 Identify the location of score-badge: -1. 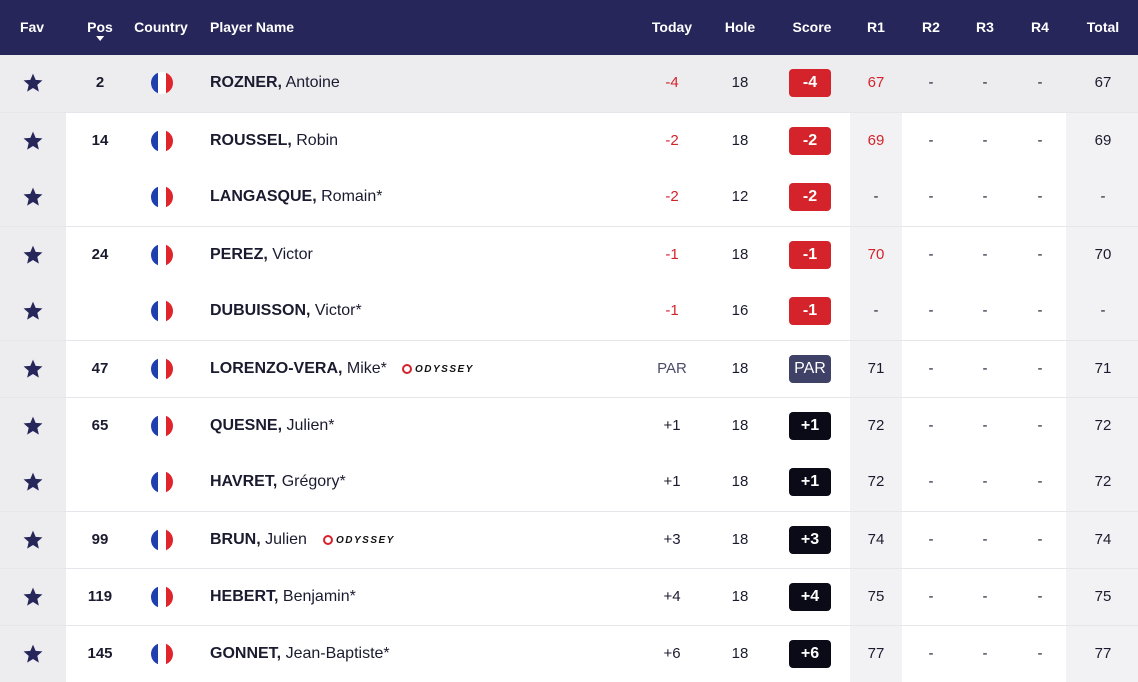
(810, 255).